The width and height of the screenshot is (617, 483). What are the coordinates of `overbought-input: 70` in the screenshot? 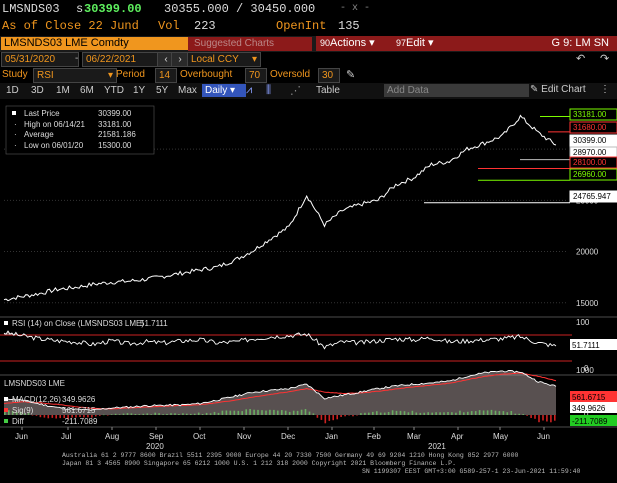 It's located at (256, 75).